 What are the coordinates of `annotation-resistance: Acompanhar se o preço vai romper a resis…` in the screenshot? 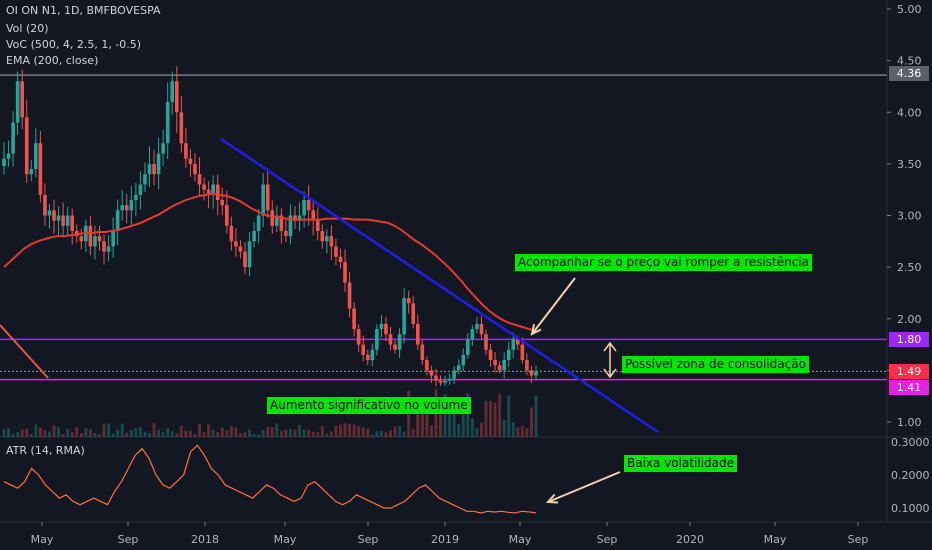 It's located at (664, 262).